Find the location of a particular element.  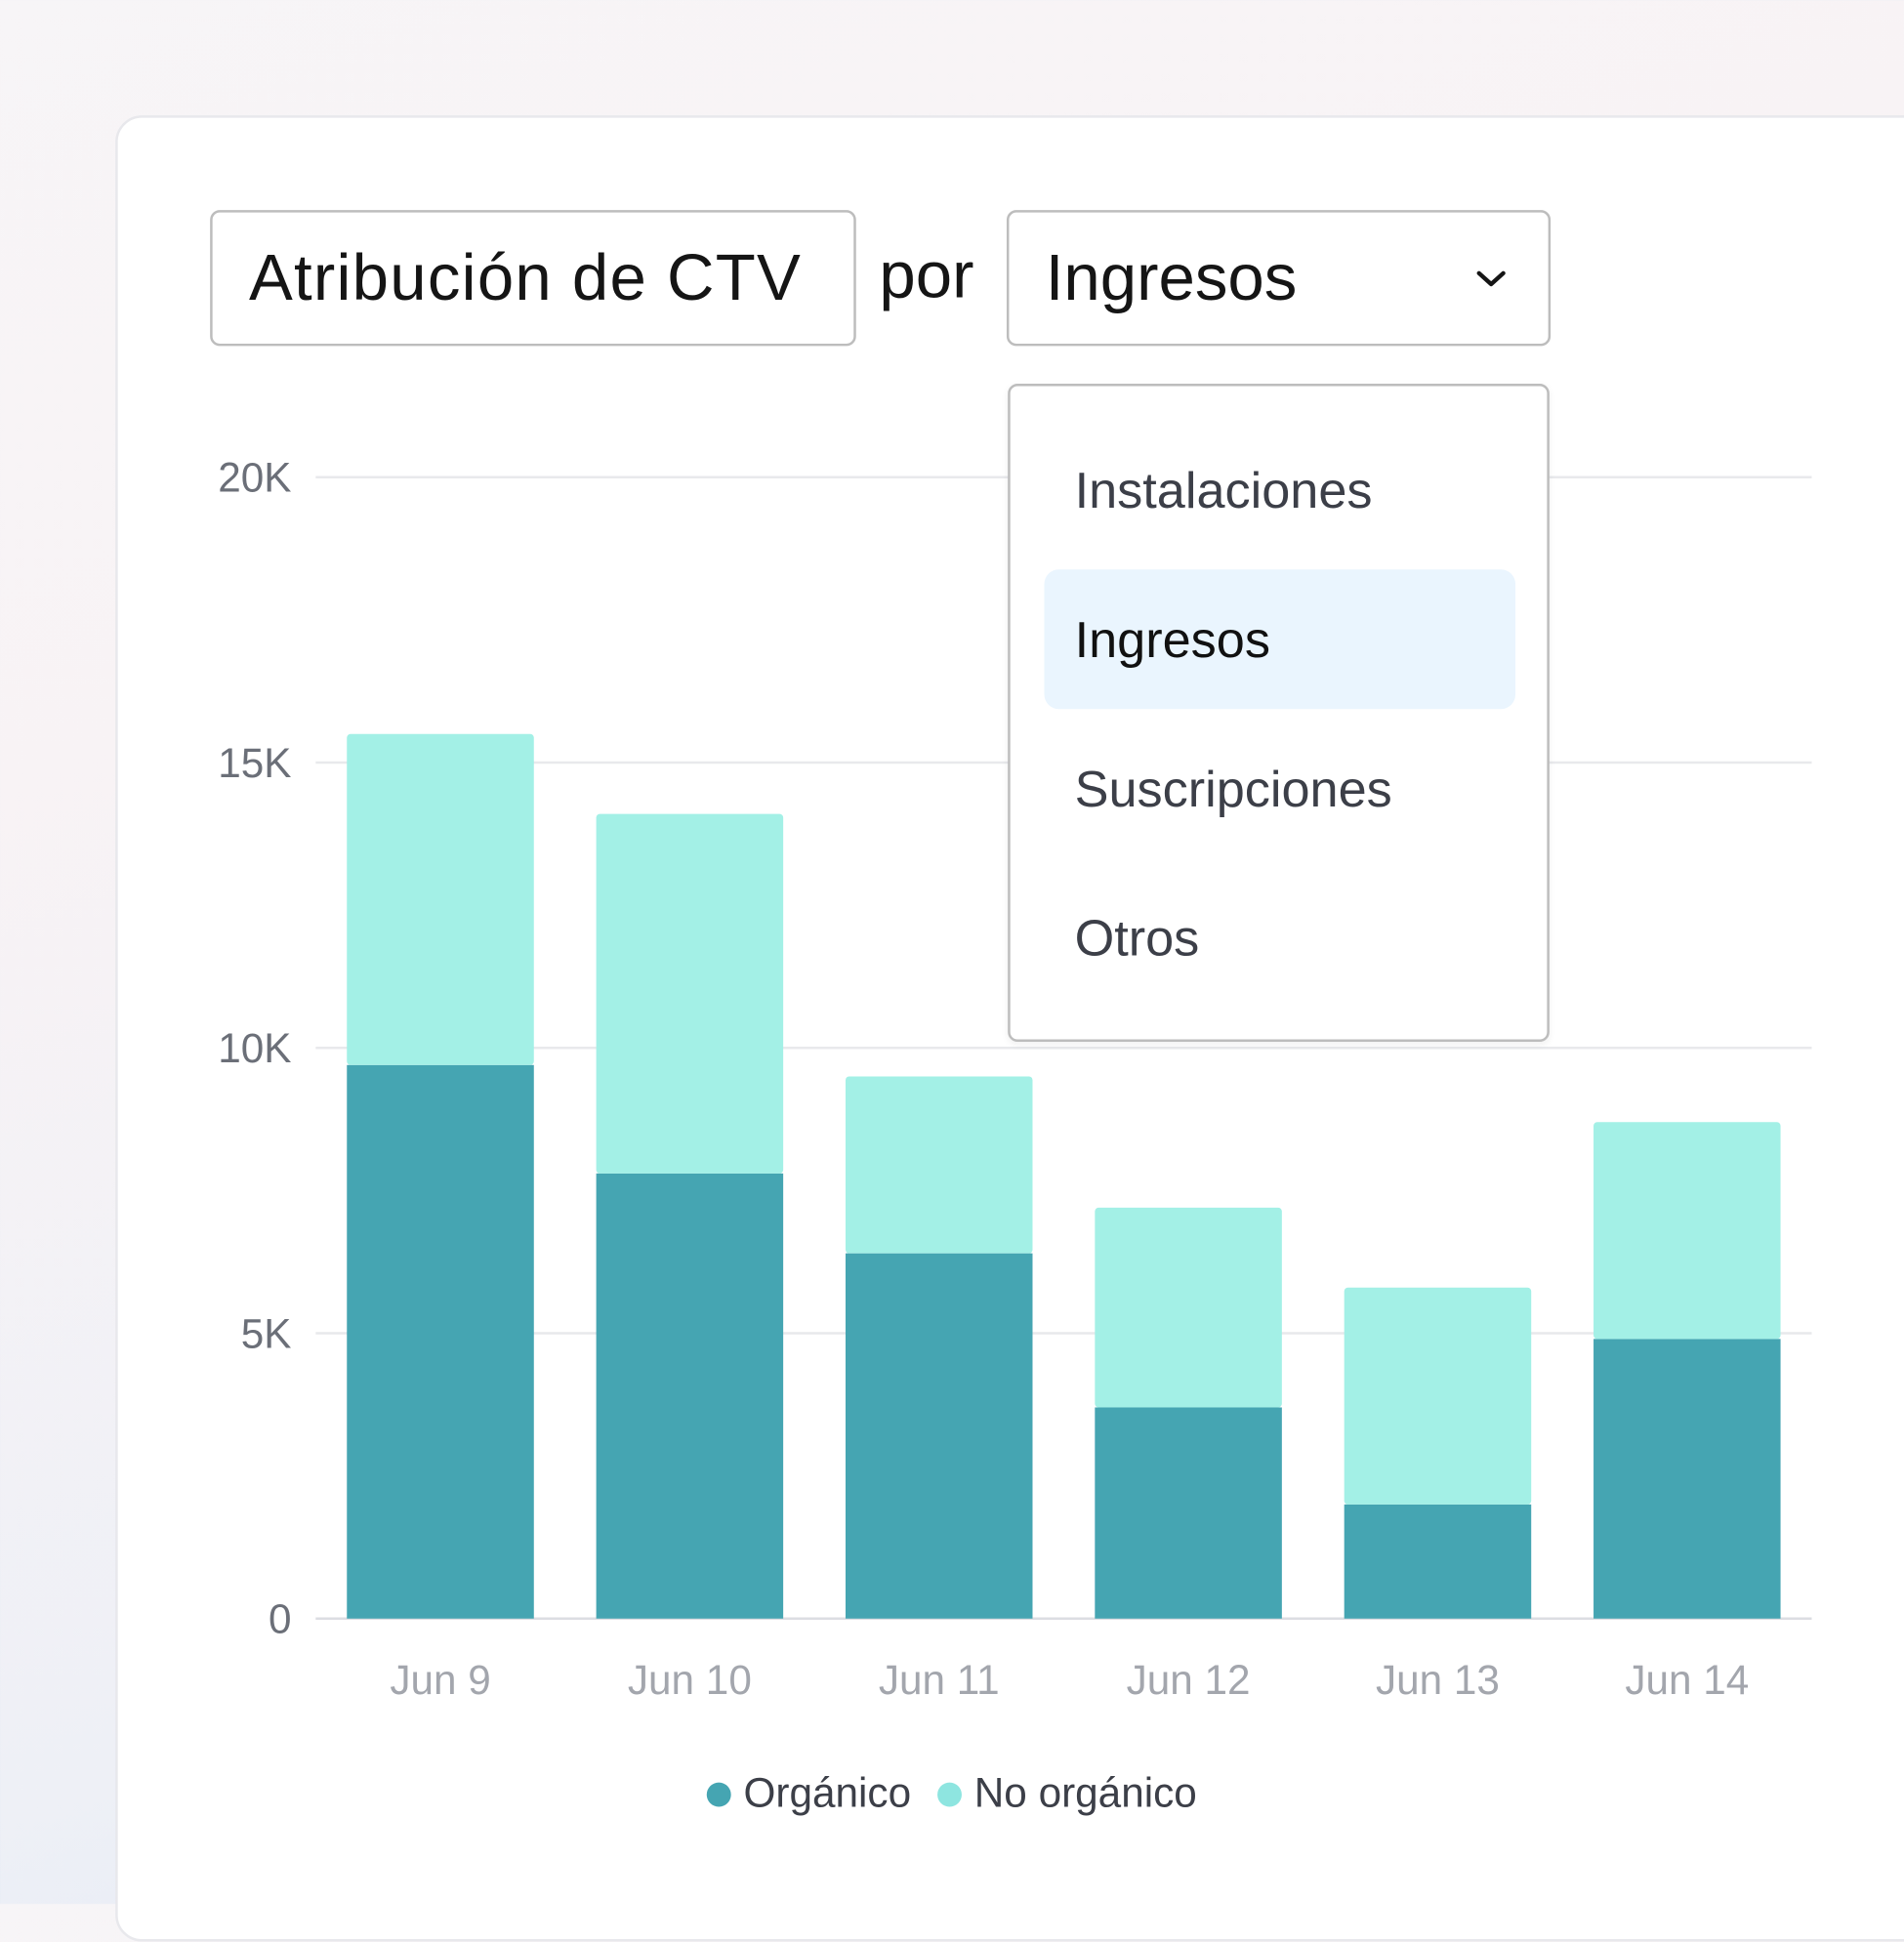

chevron-down-icon is located at coordinates (1491, 278).